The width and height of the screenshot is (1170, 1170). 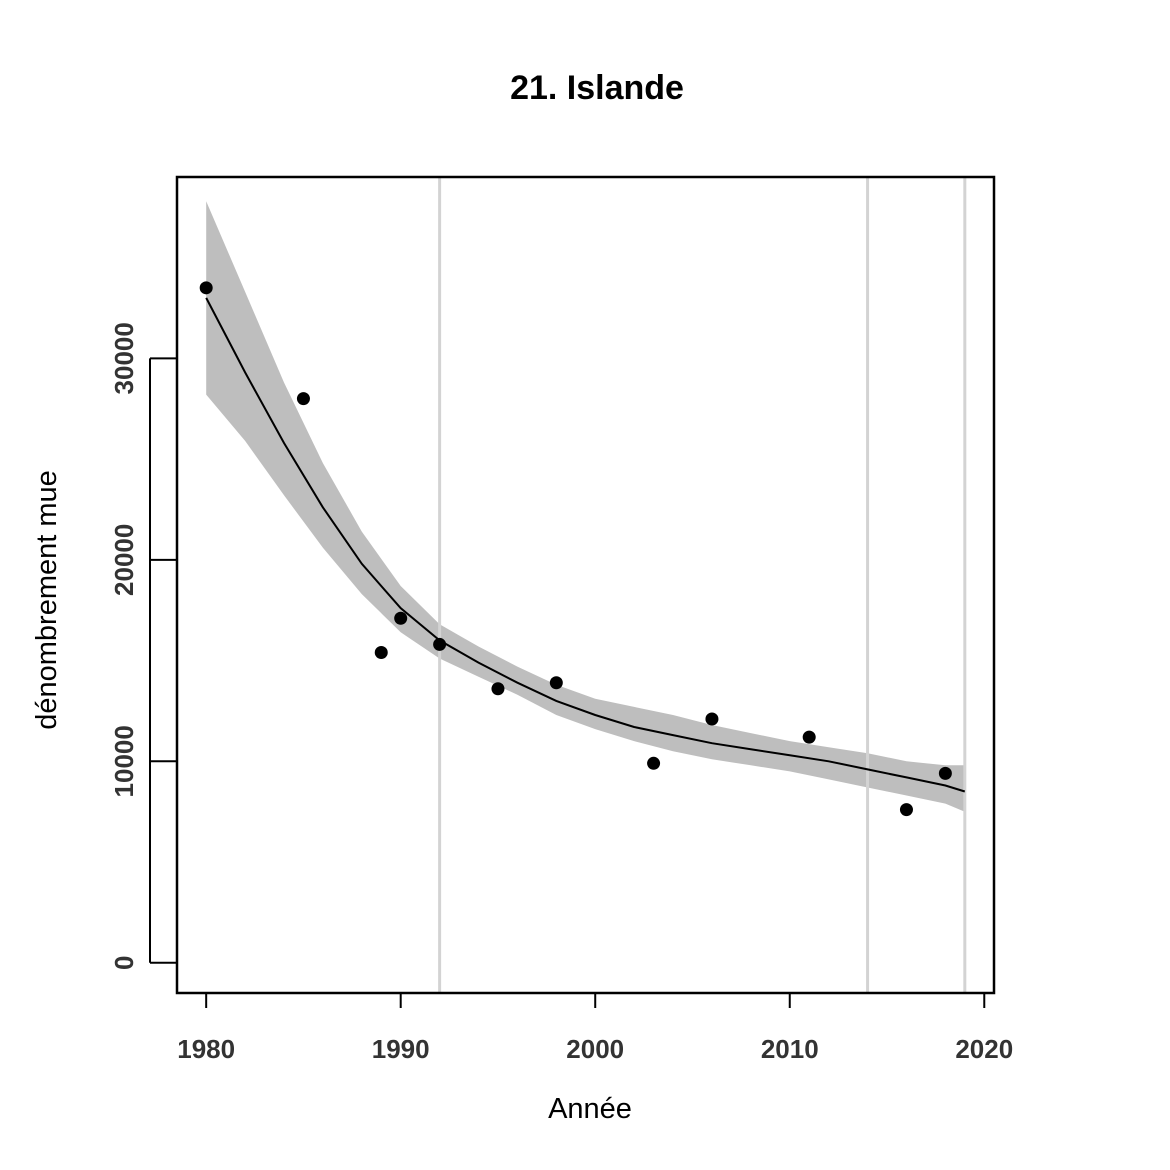 What do you see at coordinates (790, 1049) in the screenshot?
I see `x-tick-label-2010: 2010` at bounding box center [790, 1049].